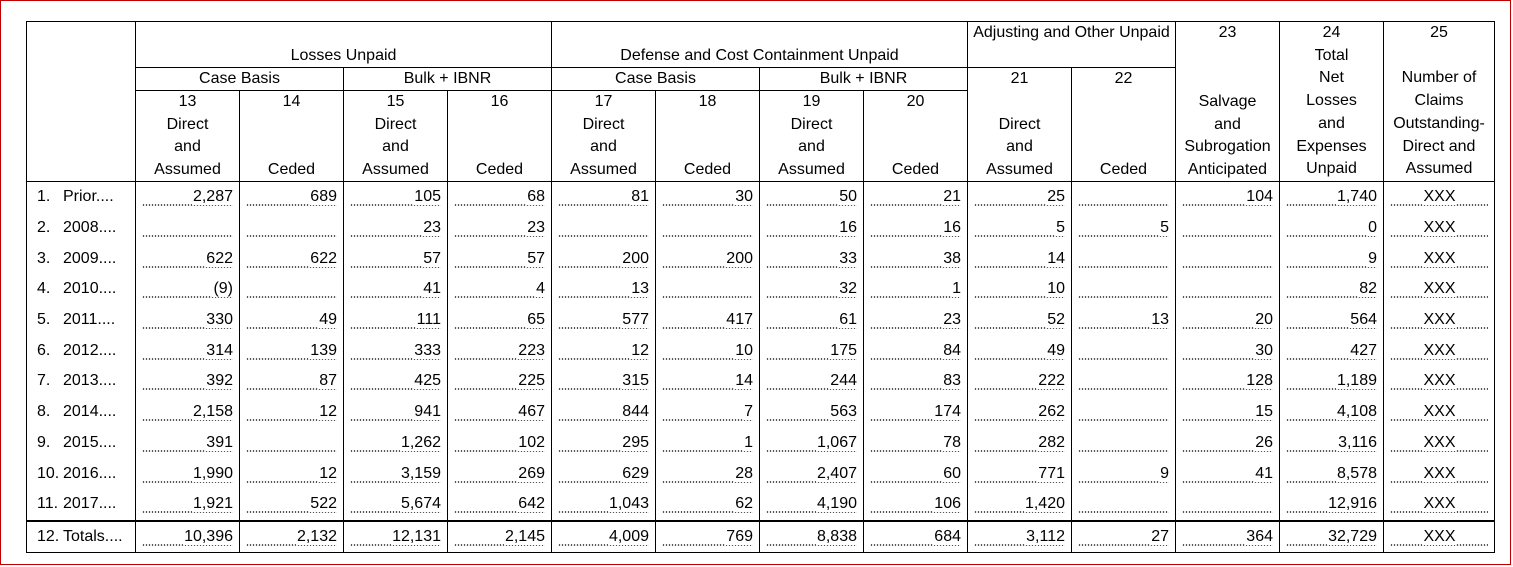 This screenshot has width=1513, height=567. What do you see at coordinates (395, 412) in the screenshot?
I see `cell-fill: 941` at bounding box center [395, 412].